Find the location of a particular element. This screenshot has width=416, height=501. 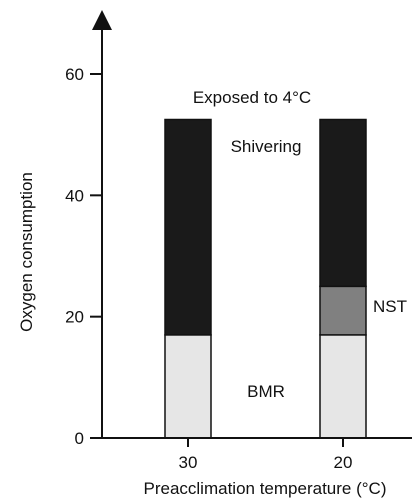

x-axis-title: Preacclimation temperature (°C) is located at coordinates (265, 488).